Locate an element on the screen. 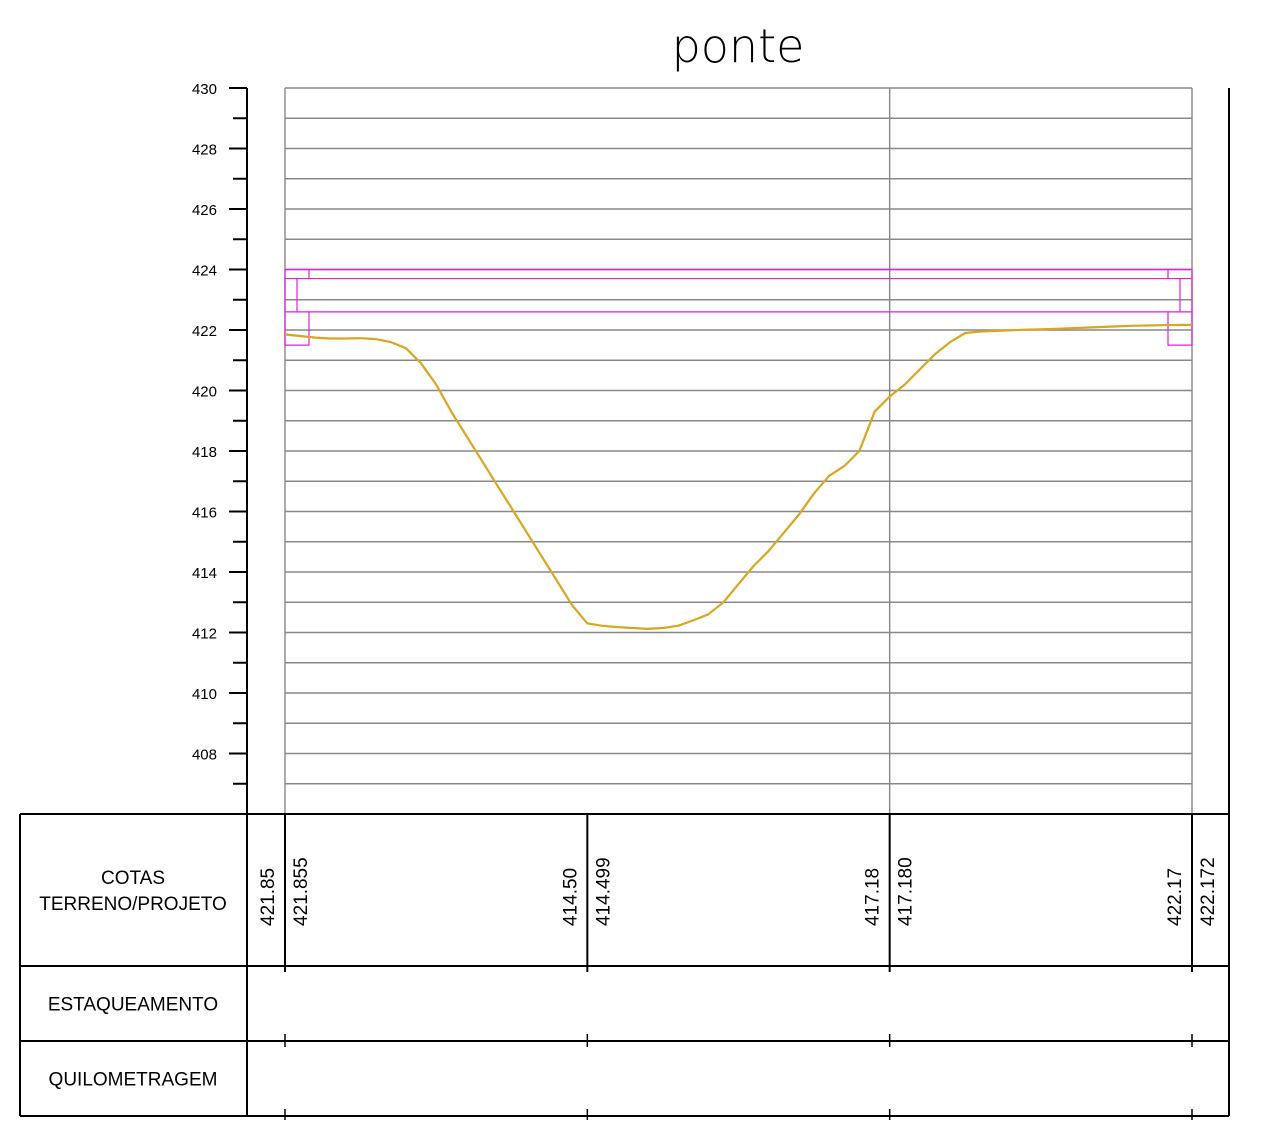 This screenshot has height=1124, width=1271. left-abutment is located at coordinates (297, 307).